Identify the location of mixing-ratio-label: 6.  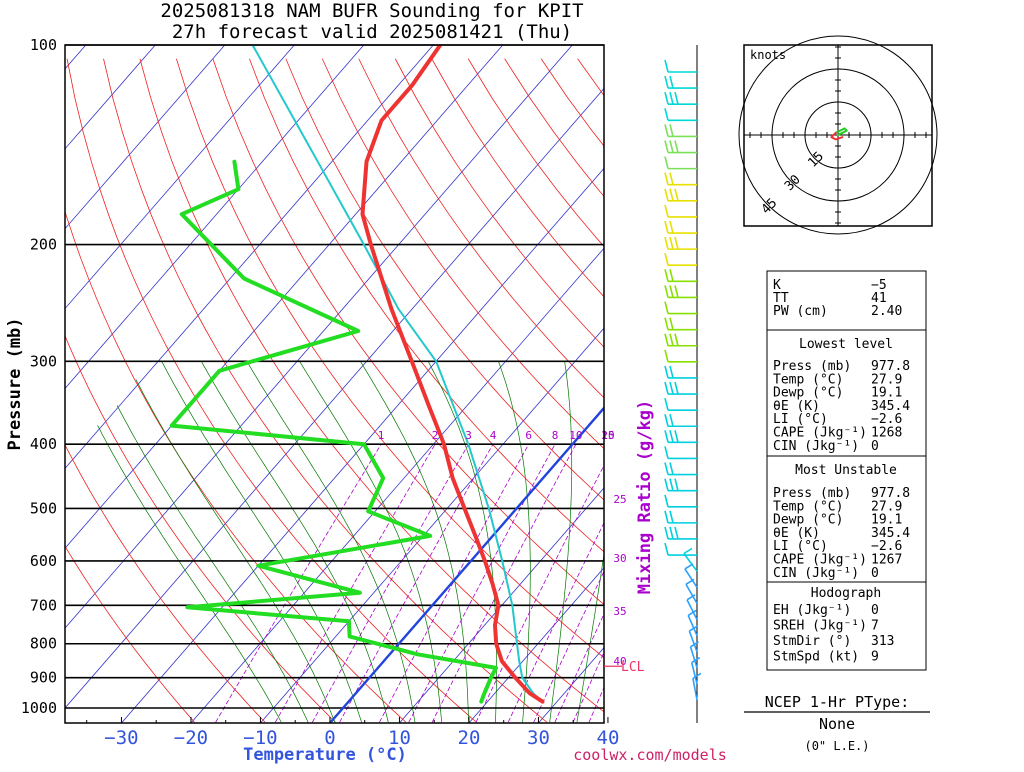
(528, 435).